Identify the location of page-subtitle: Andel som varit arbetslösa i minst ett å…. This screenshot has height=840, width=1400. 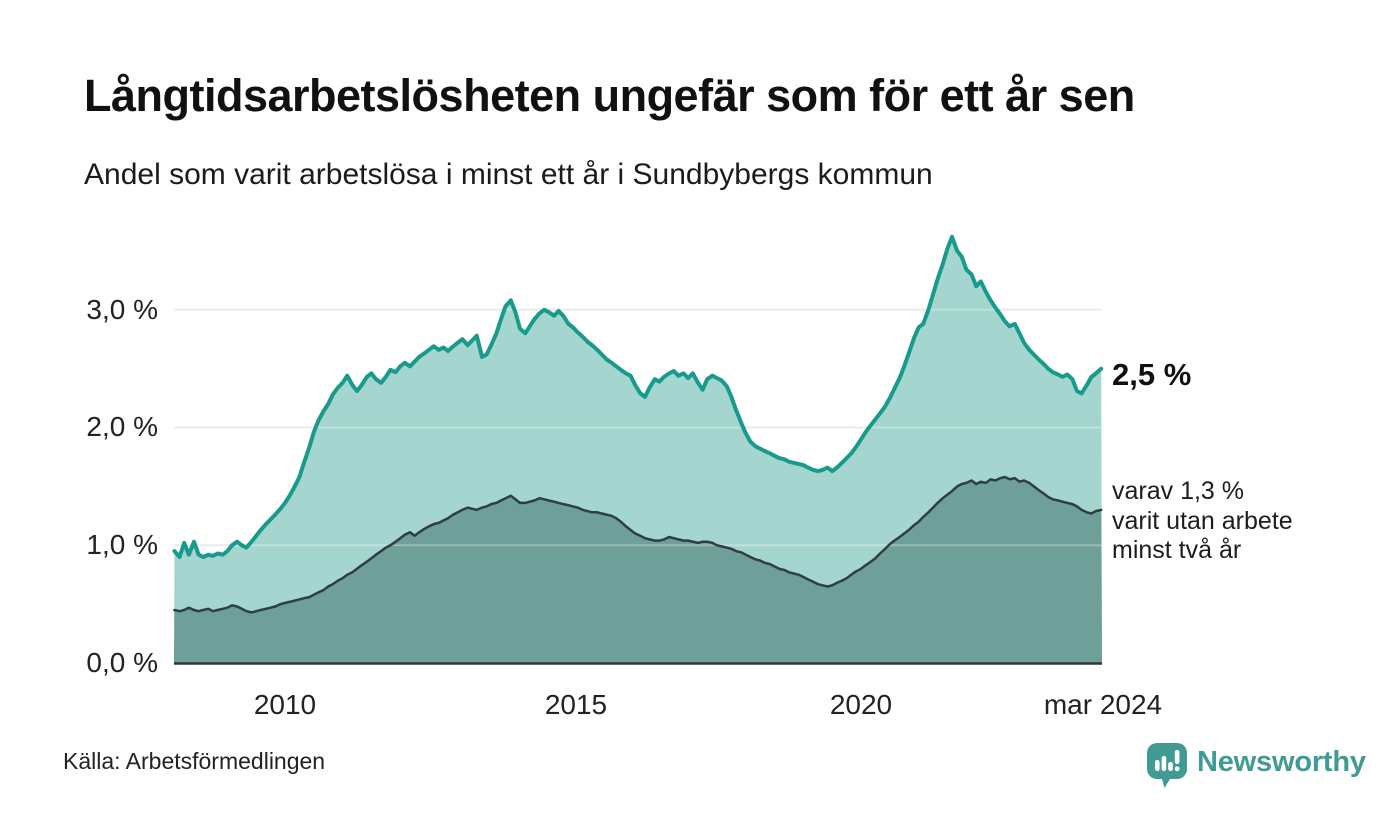
(508, 174).